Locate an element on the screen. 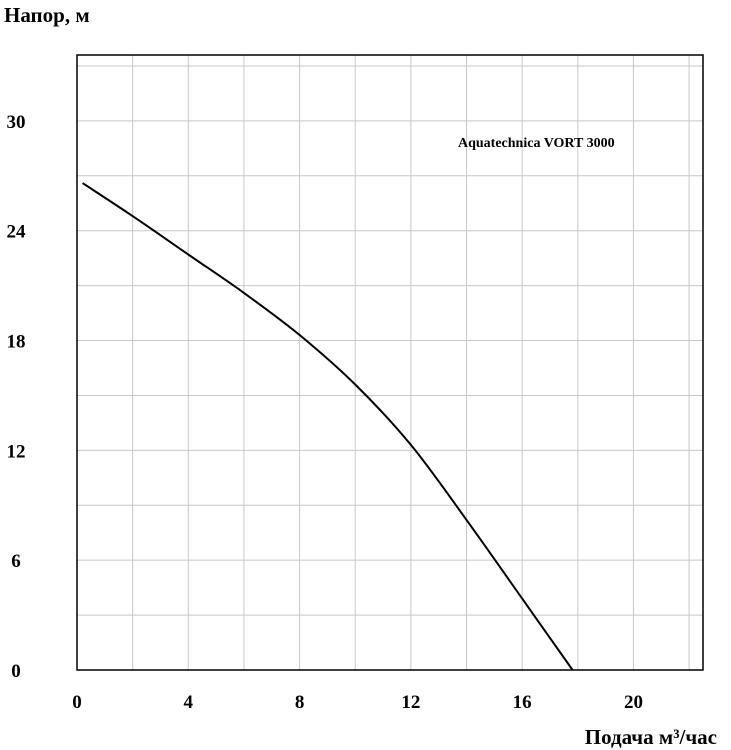  y-tick-label: 0 is located at coordinates (16, 671).